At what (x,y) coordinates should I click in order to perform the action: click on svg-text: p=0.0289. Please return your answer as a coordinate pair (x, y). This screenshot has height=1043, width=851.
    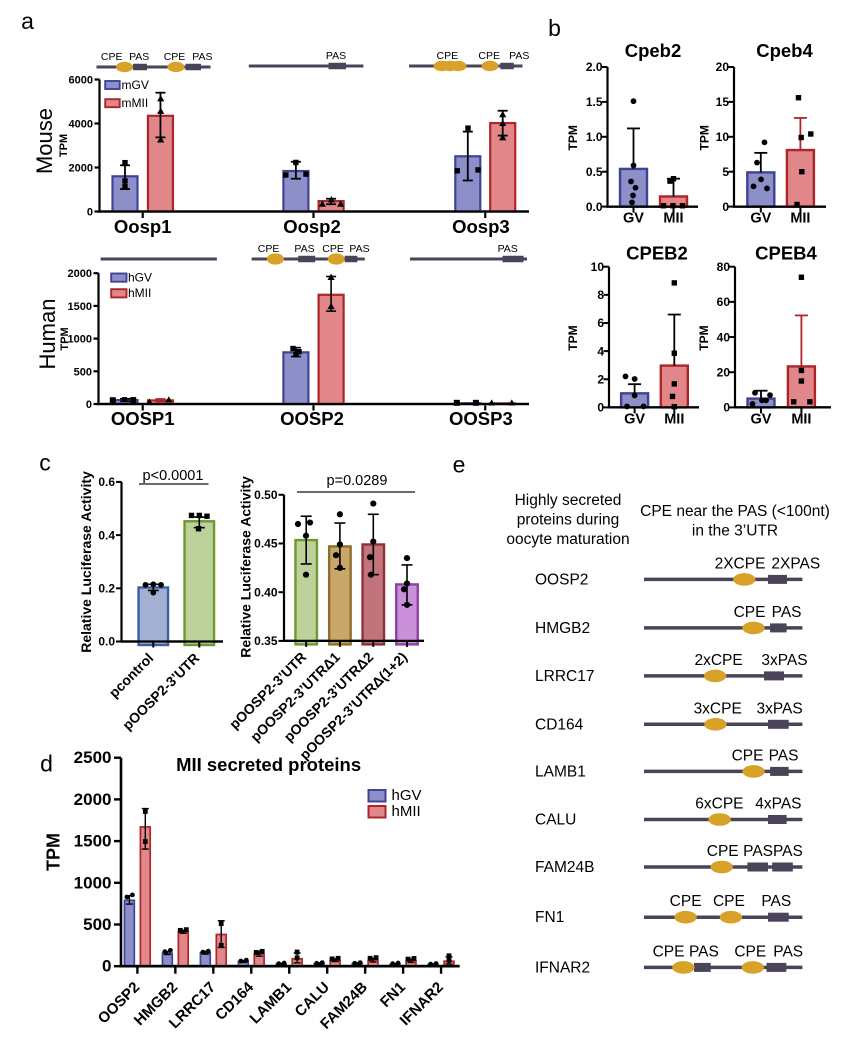
    Looking at the image, I should click on (357, 481).